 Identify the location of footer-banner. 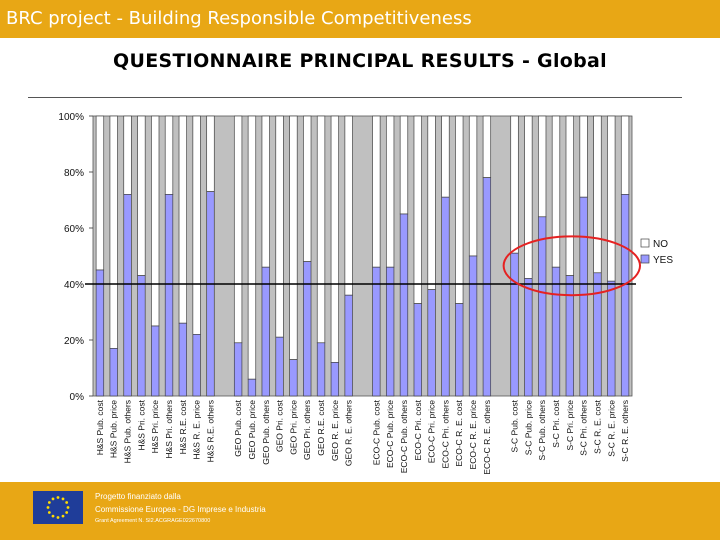
(360, 511).